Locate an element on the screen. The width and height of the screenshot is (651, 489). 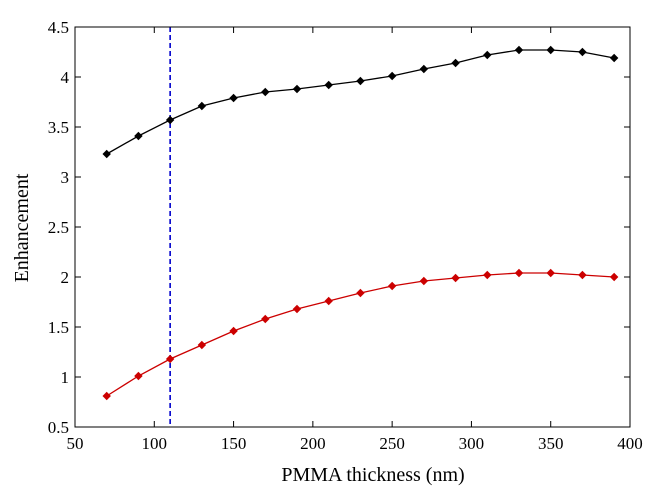
y-tick-label: 0.5 is located at coordinates (58, 427).